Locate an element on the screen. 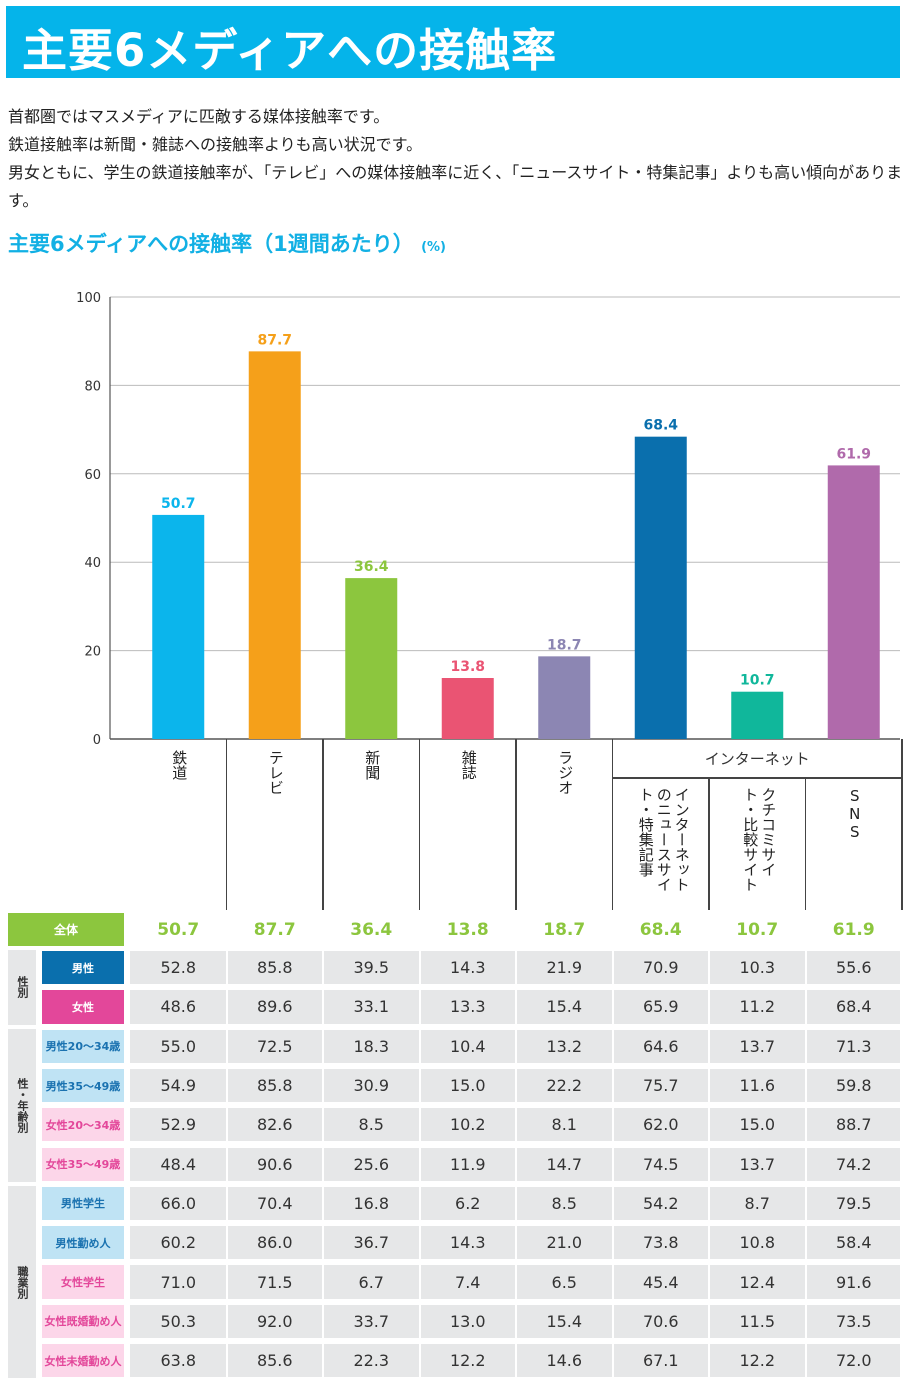 This screenshot has width=908, height=1386. bar-value-label: 61.9 is located at coordinates (853, 454).